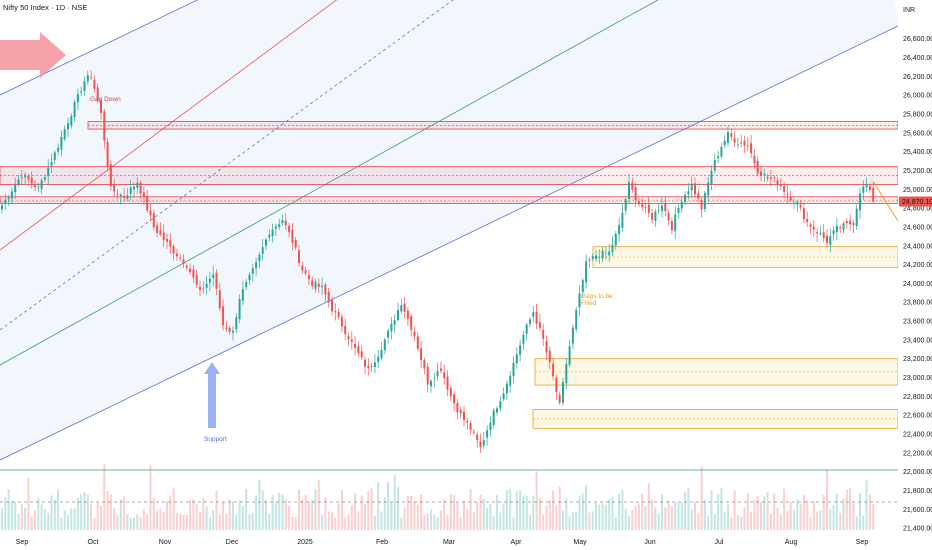 The image size is (932, 550). What do you see at coordinates (862, 542) in the screenshot?
I see `x-tick-label: Sep` at bounding box center [862, 542].